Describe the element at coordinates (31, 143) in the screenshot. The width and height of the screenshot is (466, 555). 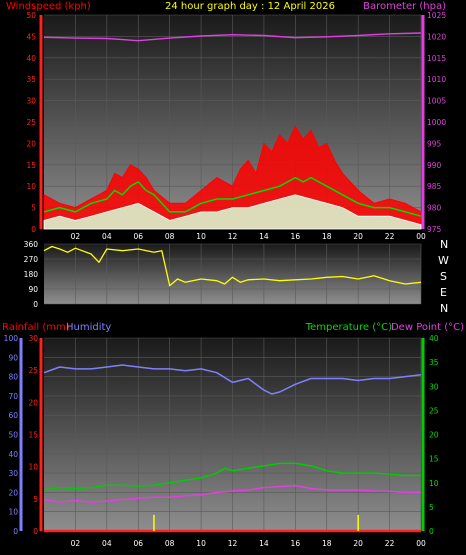
I see `wind-y-tick-label: 20` at that location.